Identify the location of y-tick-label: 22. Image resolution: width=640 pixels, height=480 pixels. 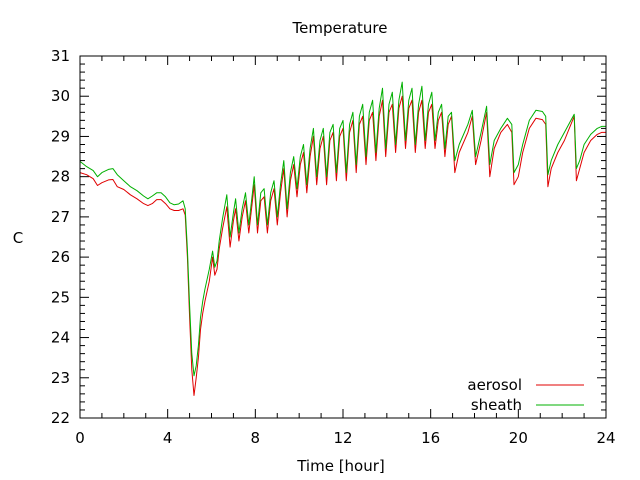
(60, 418).